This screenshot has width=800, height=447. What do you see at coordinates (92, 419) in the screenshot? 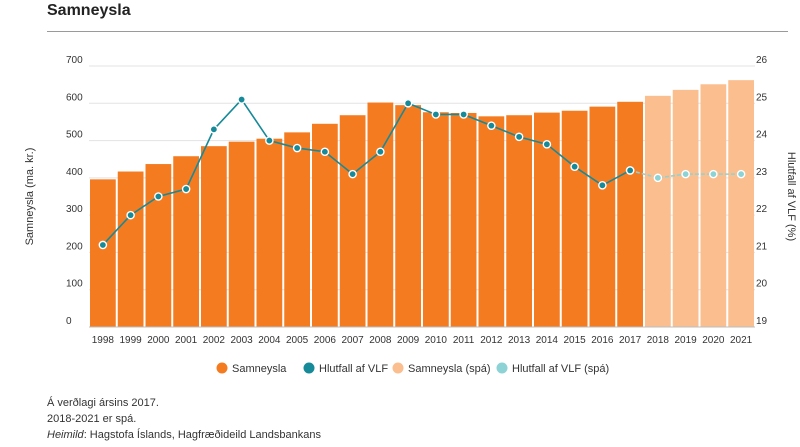
I see `note-forecast: 2018-2021 er spá.` at bounding box center [92, 419].